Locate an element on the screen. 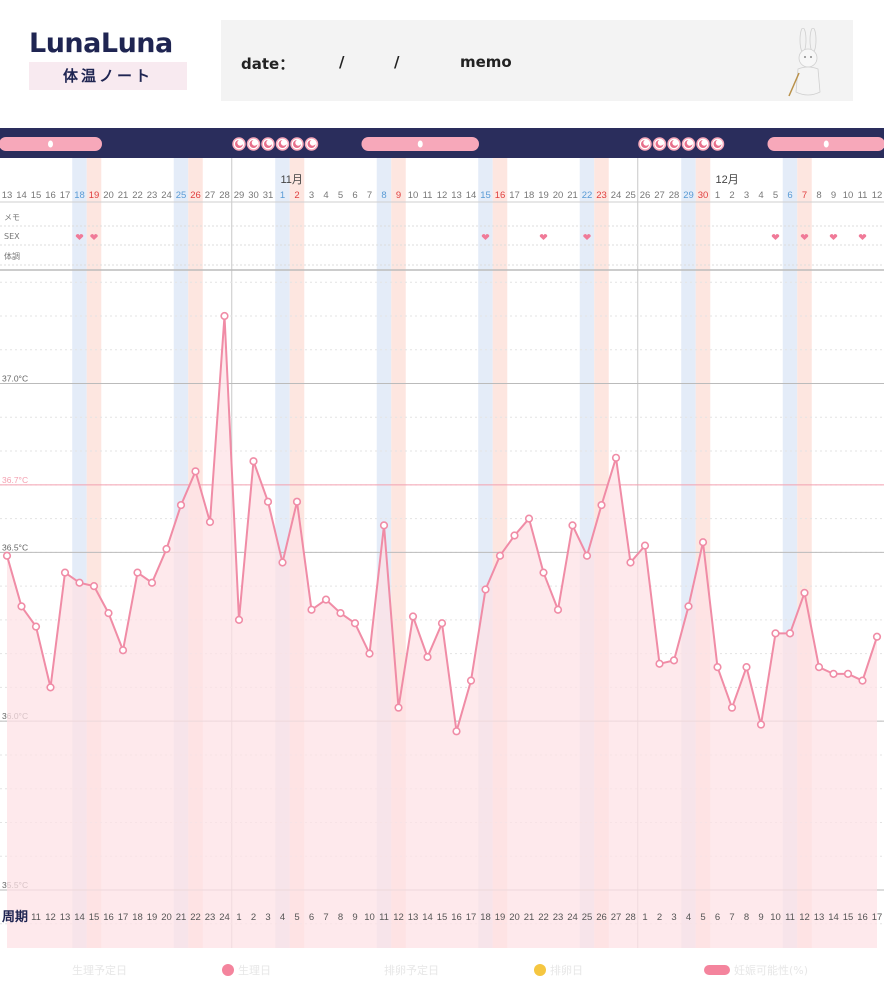  date-label: 18 is located at coordinates (79, 195).